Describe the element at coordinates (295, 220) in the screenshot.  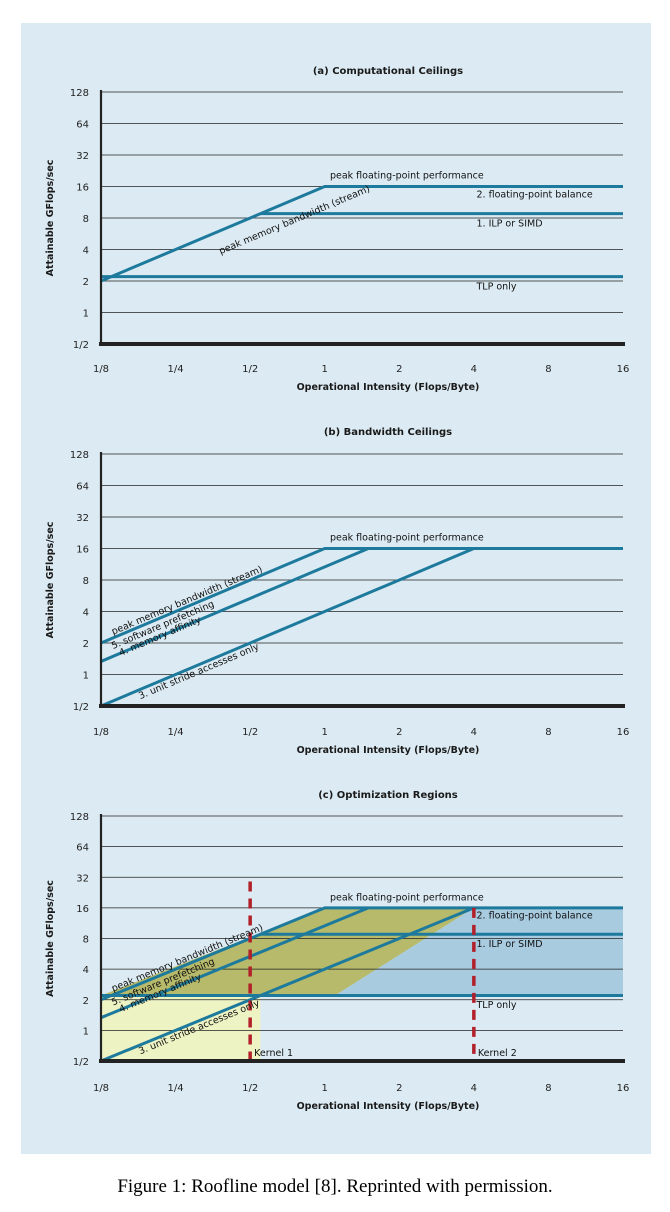
I see `annotation-label: peak memory bandwidth (stream)` at that location.